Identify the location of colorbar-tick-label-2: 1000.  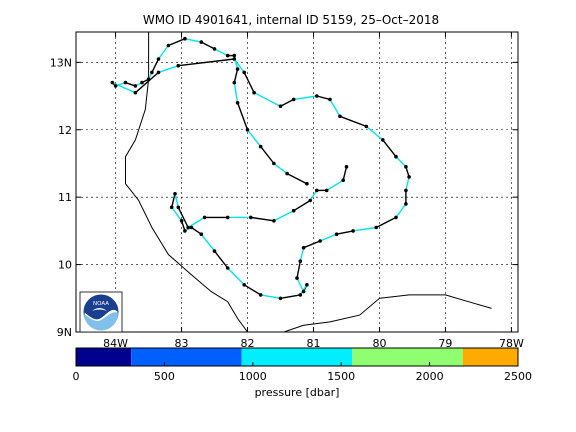
(253, 376).